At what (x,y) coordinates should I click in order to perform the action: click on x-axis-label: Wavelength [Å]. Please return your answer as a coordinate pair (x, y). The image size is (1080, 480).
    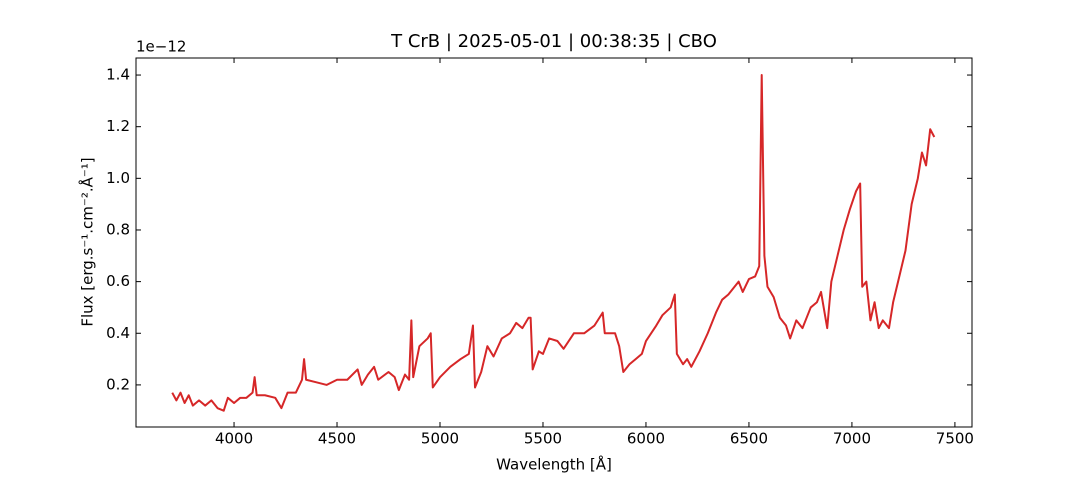
    Looking at the image, I should click on (554, 464).